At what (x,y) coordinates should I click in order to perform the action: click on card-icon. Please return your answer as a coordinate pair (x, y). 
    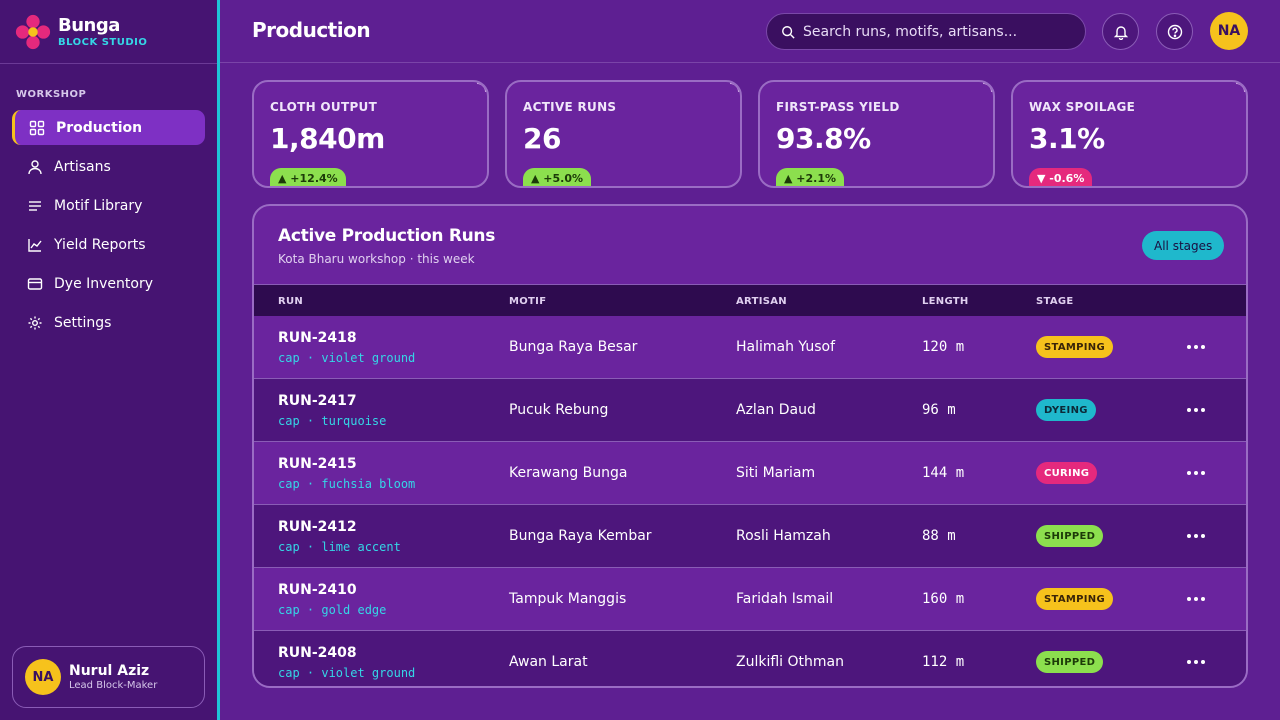
    Looking at the image, I should click on (35, 284).